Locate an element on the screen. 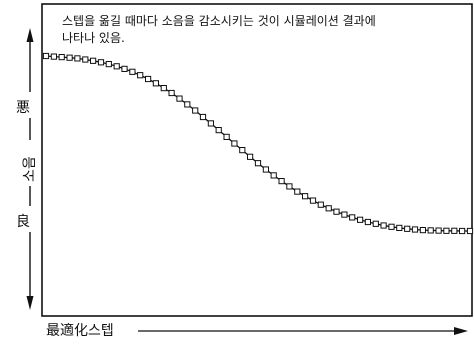 This screenshot has width=474, height=346. y-label-bg-mid is located at coordinates (30, 163).